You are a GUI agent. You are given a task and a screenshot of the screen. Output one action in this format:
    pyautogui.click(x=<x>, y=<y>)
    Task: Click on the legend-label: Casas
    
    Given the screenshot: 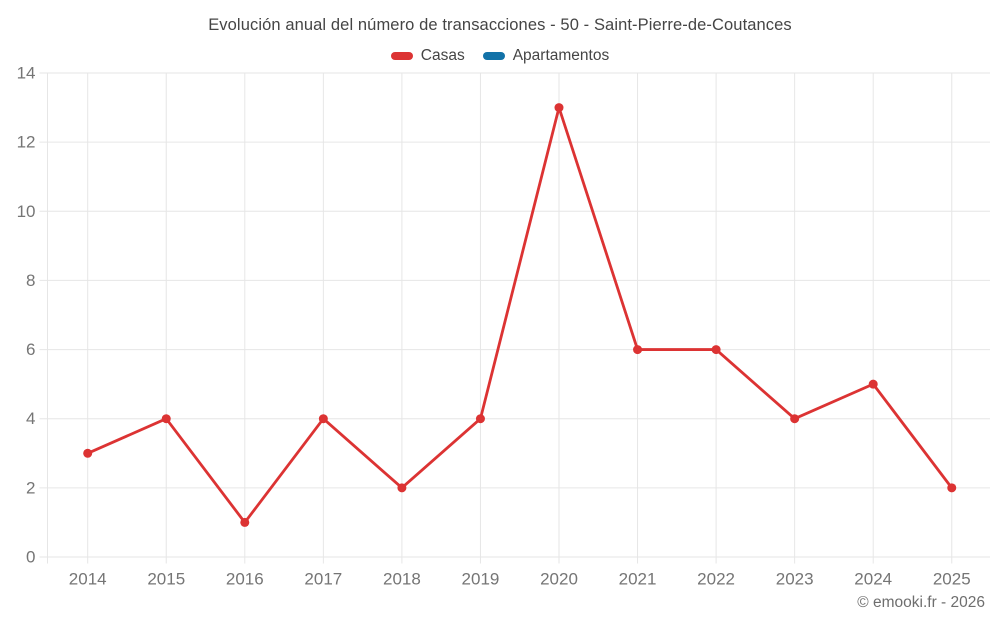 What is the action you would take?
    pyautogui.click(x=442, y=55)
    